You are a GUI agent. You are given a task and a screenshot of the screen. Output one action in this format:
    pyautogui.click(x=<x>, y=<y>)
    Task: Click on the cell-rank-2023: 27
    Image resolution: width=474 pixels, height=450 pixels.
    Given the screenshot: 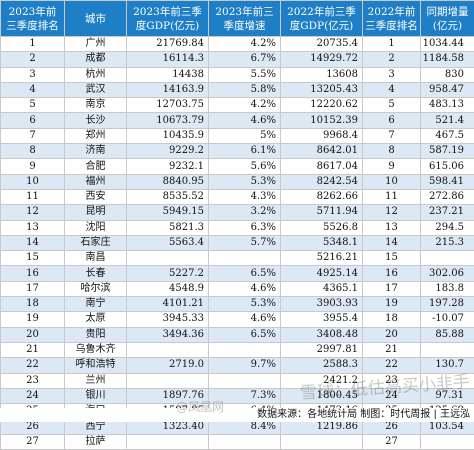 What is the action you would take?
    pyautogui.click(x=33, y=441)
    